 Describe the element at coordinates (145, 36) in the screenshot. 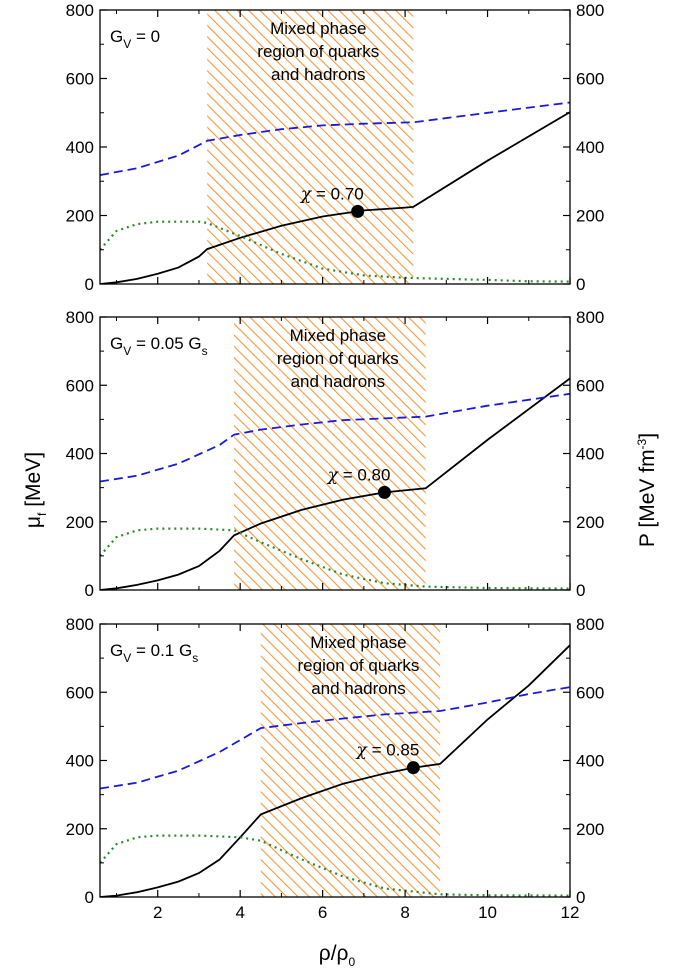

I see `panel-label-value: = 0` at that location.